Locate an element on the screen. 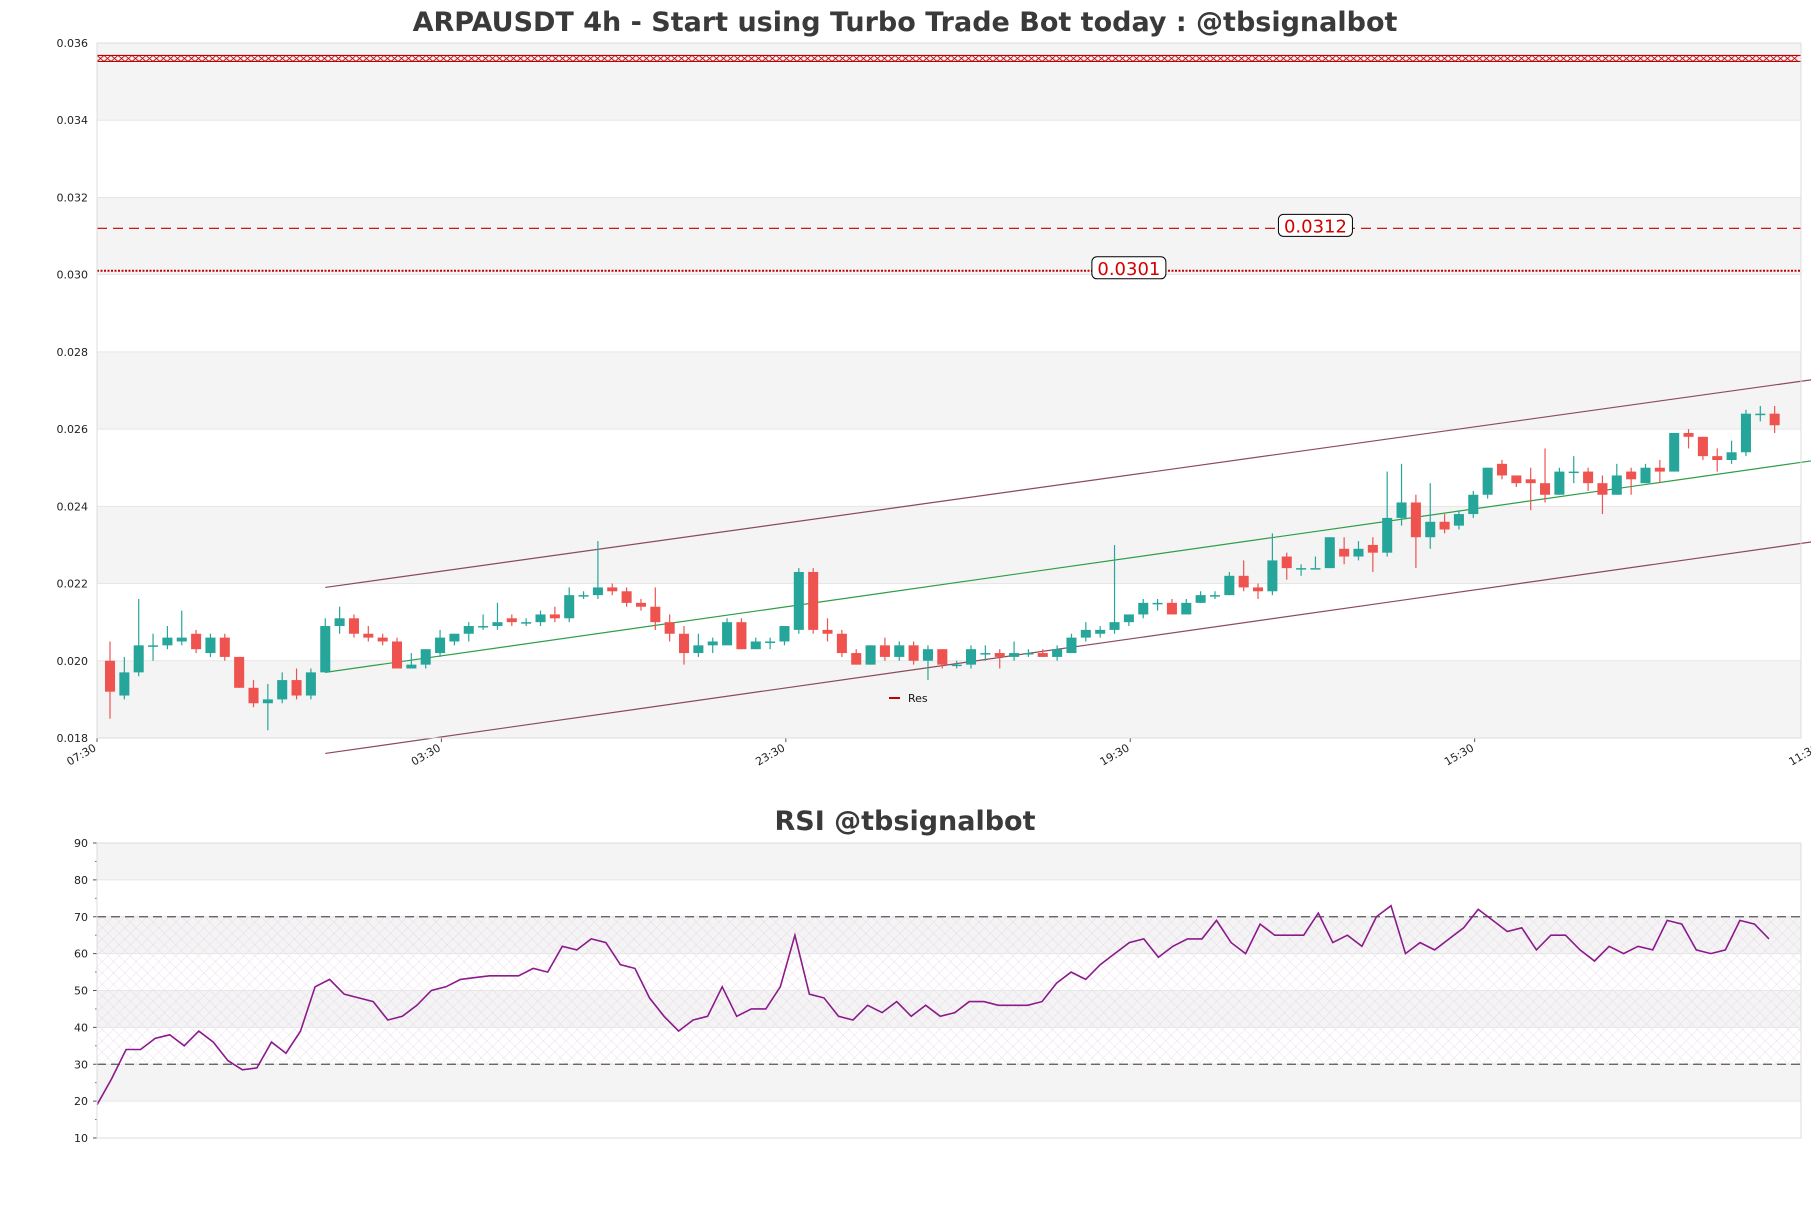 This screenshot has height=1208, width=1811. price-x-tick: 11:30 is located at coordinates (1799, 754).